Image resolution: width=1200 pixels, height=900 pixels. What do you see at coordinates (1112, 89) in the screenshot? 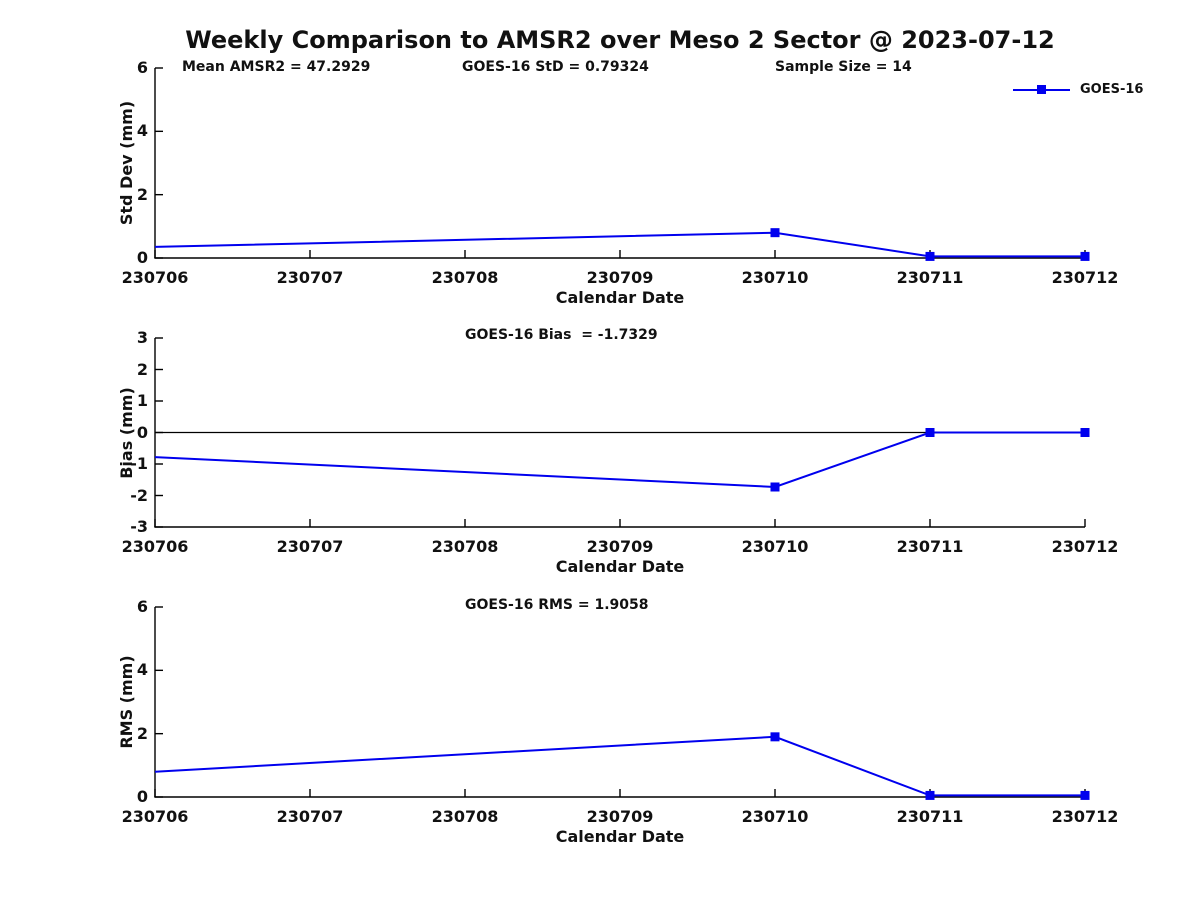
I see `legend-label: GOES-16` at bounding box center [1112, 89].